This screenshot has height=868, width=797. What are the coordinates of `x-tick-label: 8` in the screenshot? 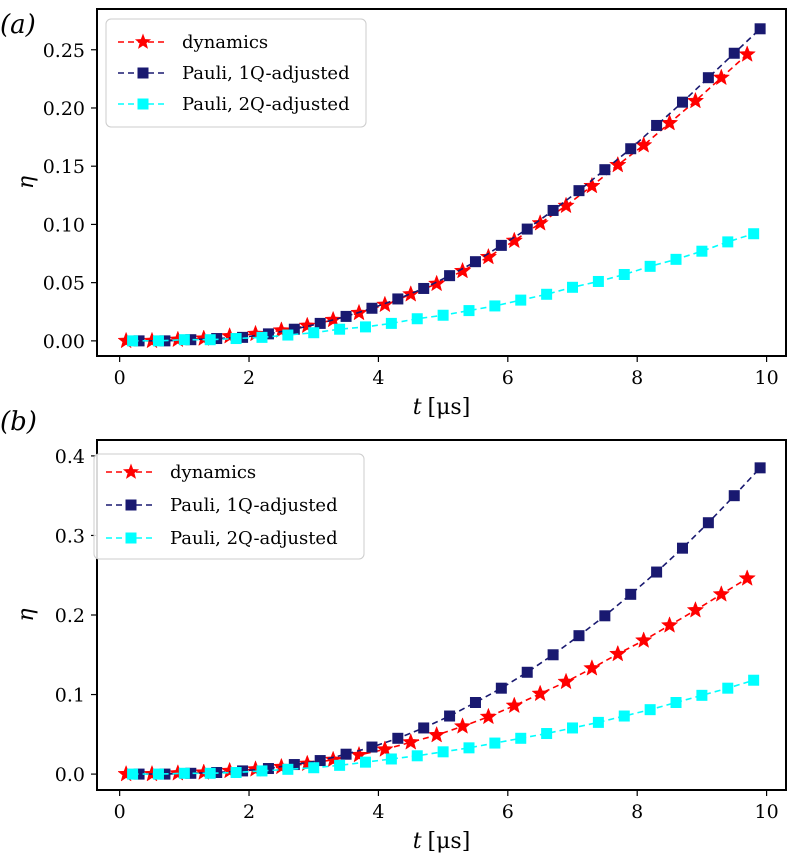 It's located at (637, 812).